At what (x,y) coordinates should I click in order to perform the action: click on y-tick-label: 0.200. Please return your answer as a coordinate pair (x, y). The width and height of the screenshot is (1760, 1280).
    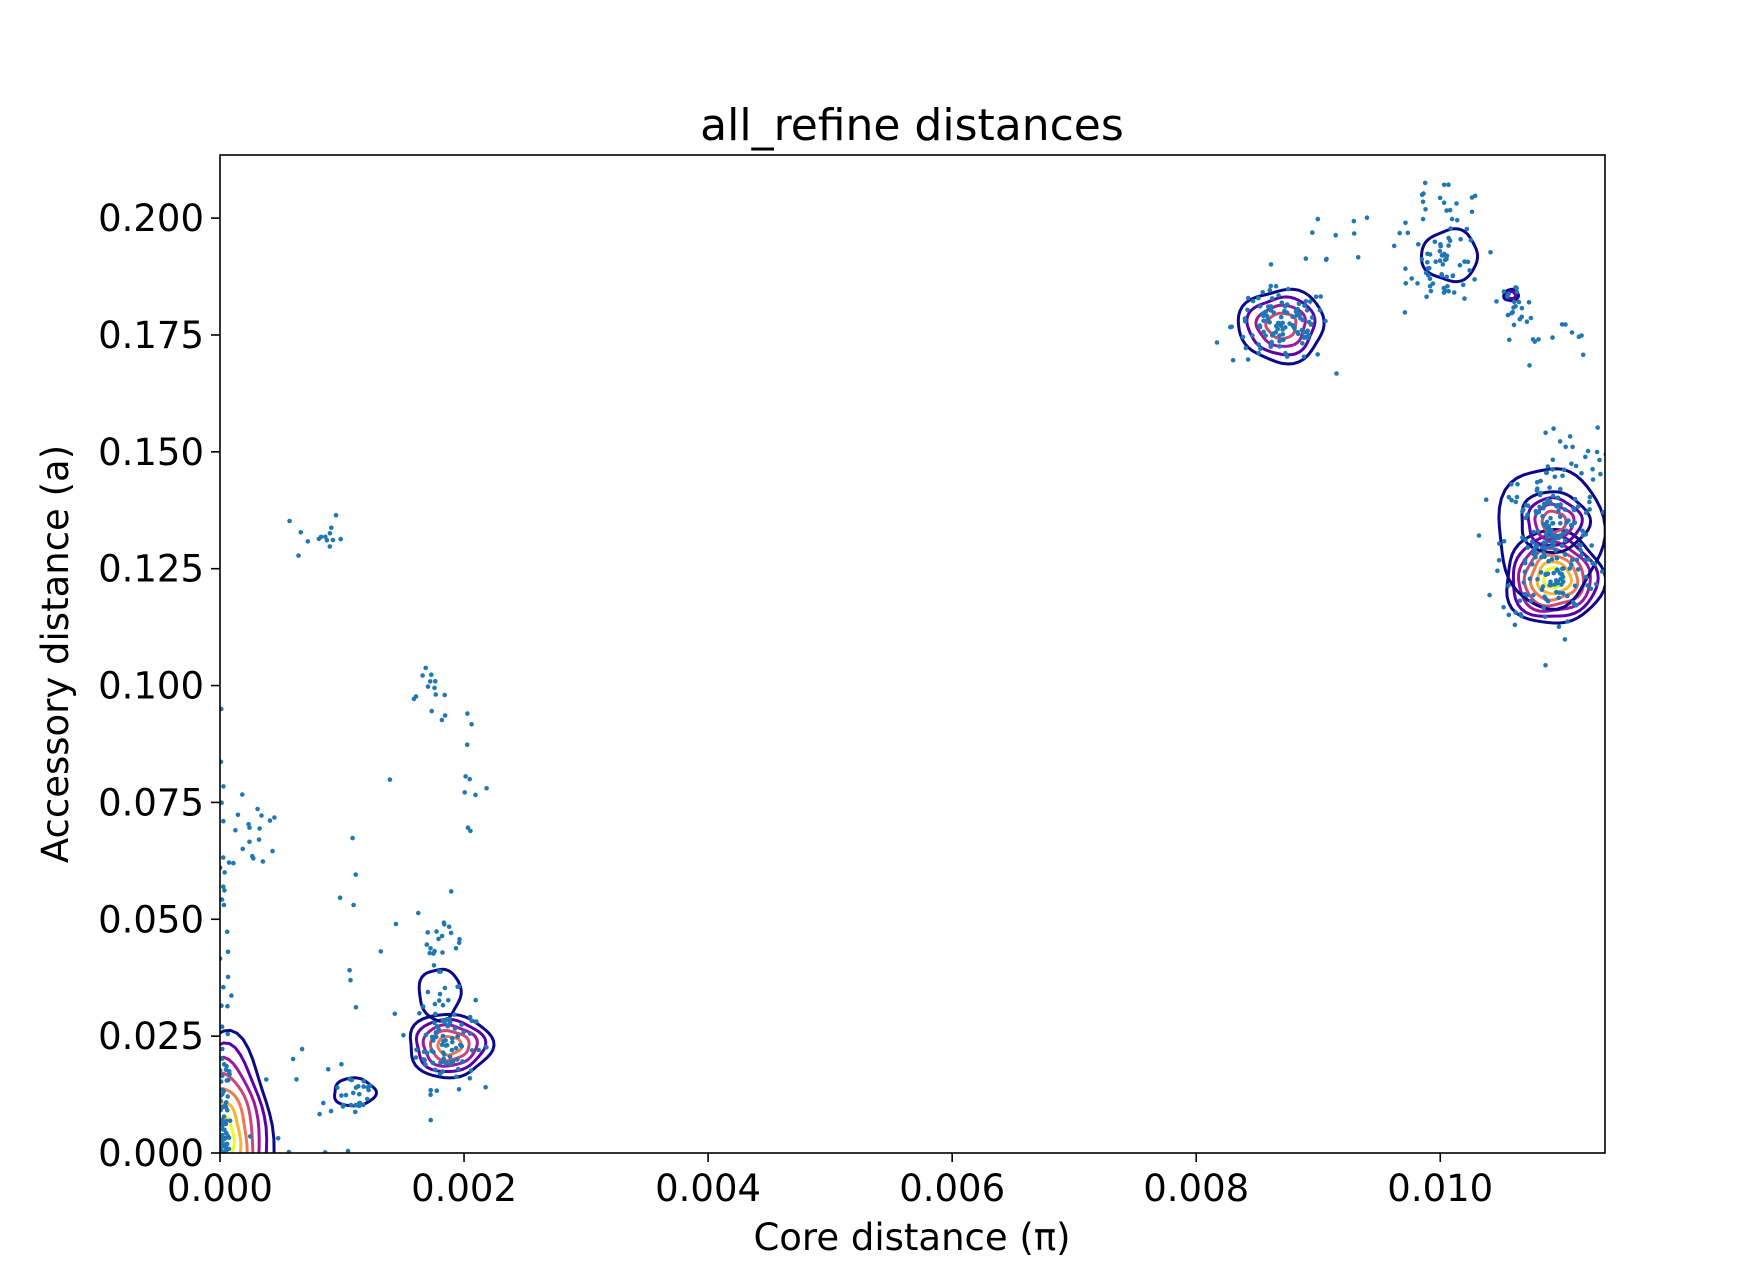
    Looking at the image, I should click on (151, 218).